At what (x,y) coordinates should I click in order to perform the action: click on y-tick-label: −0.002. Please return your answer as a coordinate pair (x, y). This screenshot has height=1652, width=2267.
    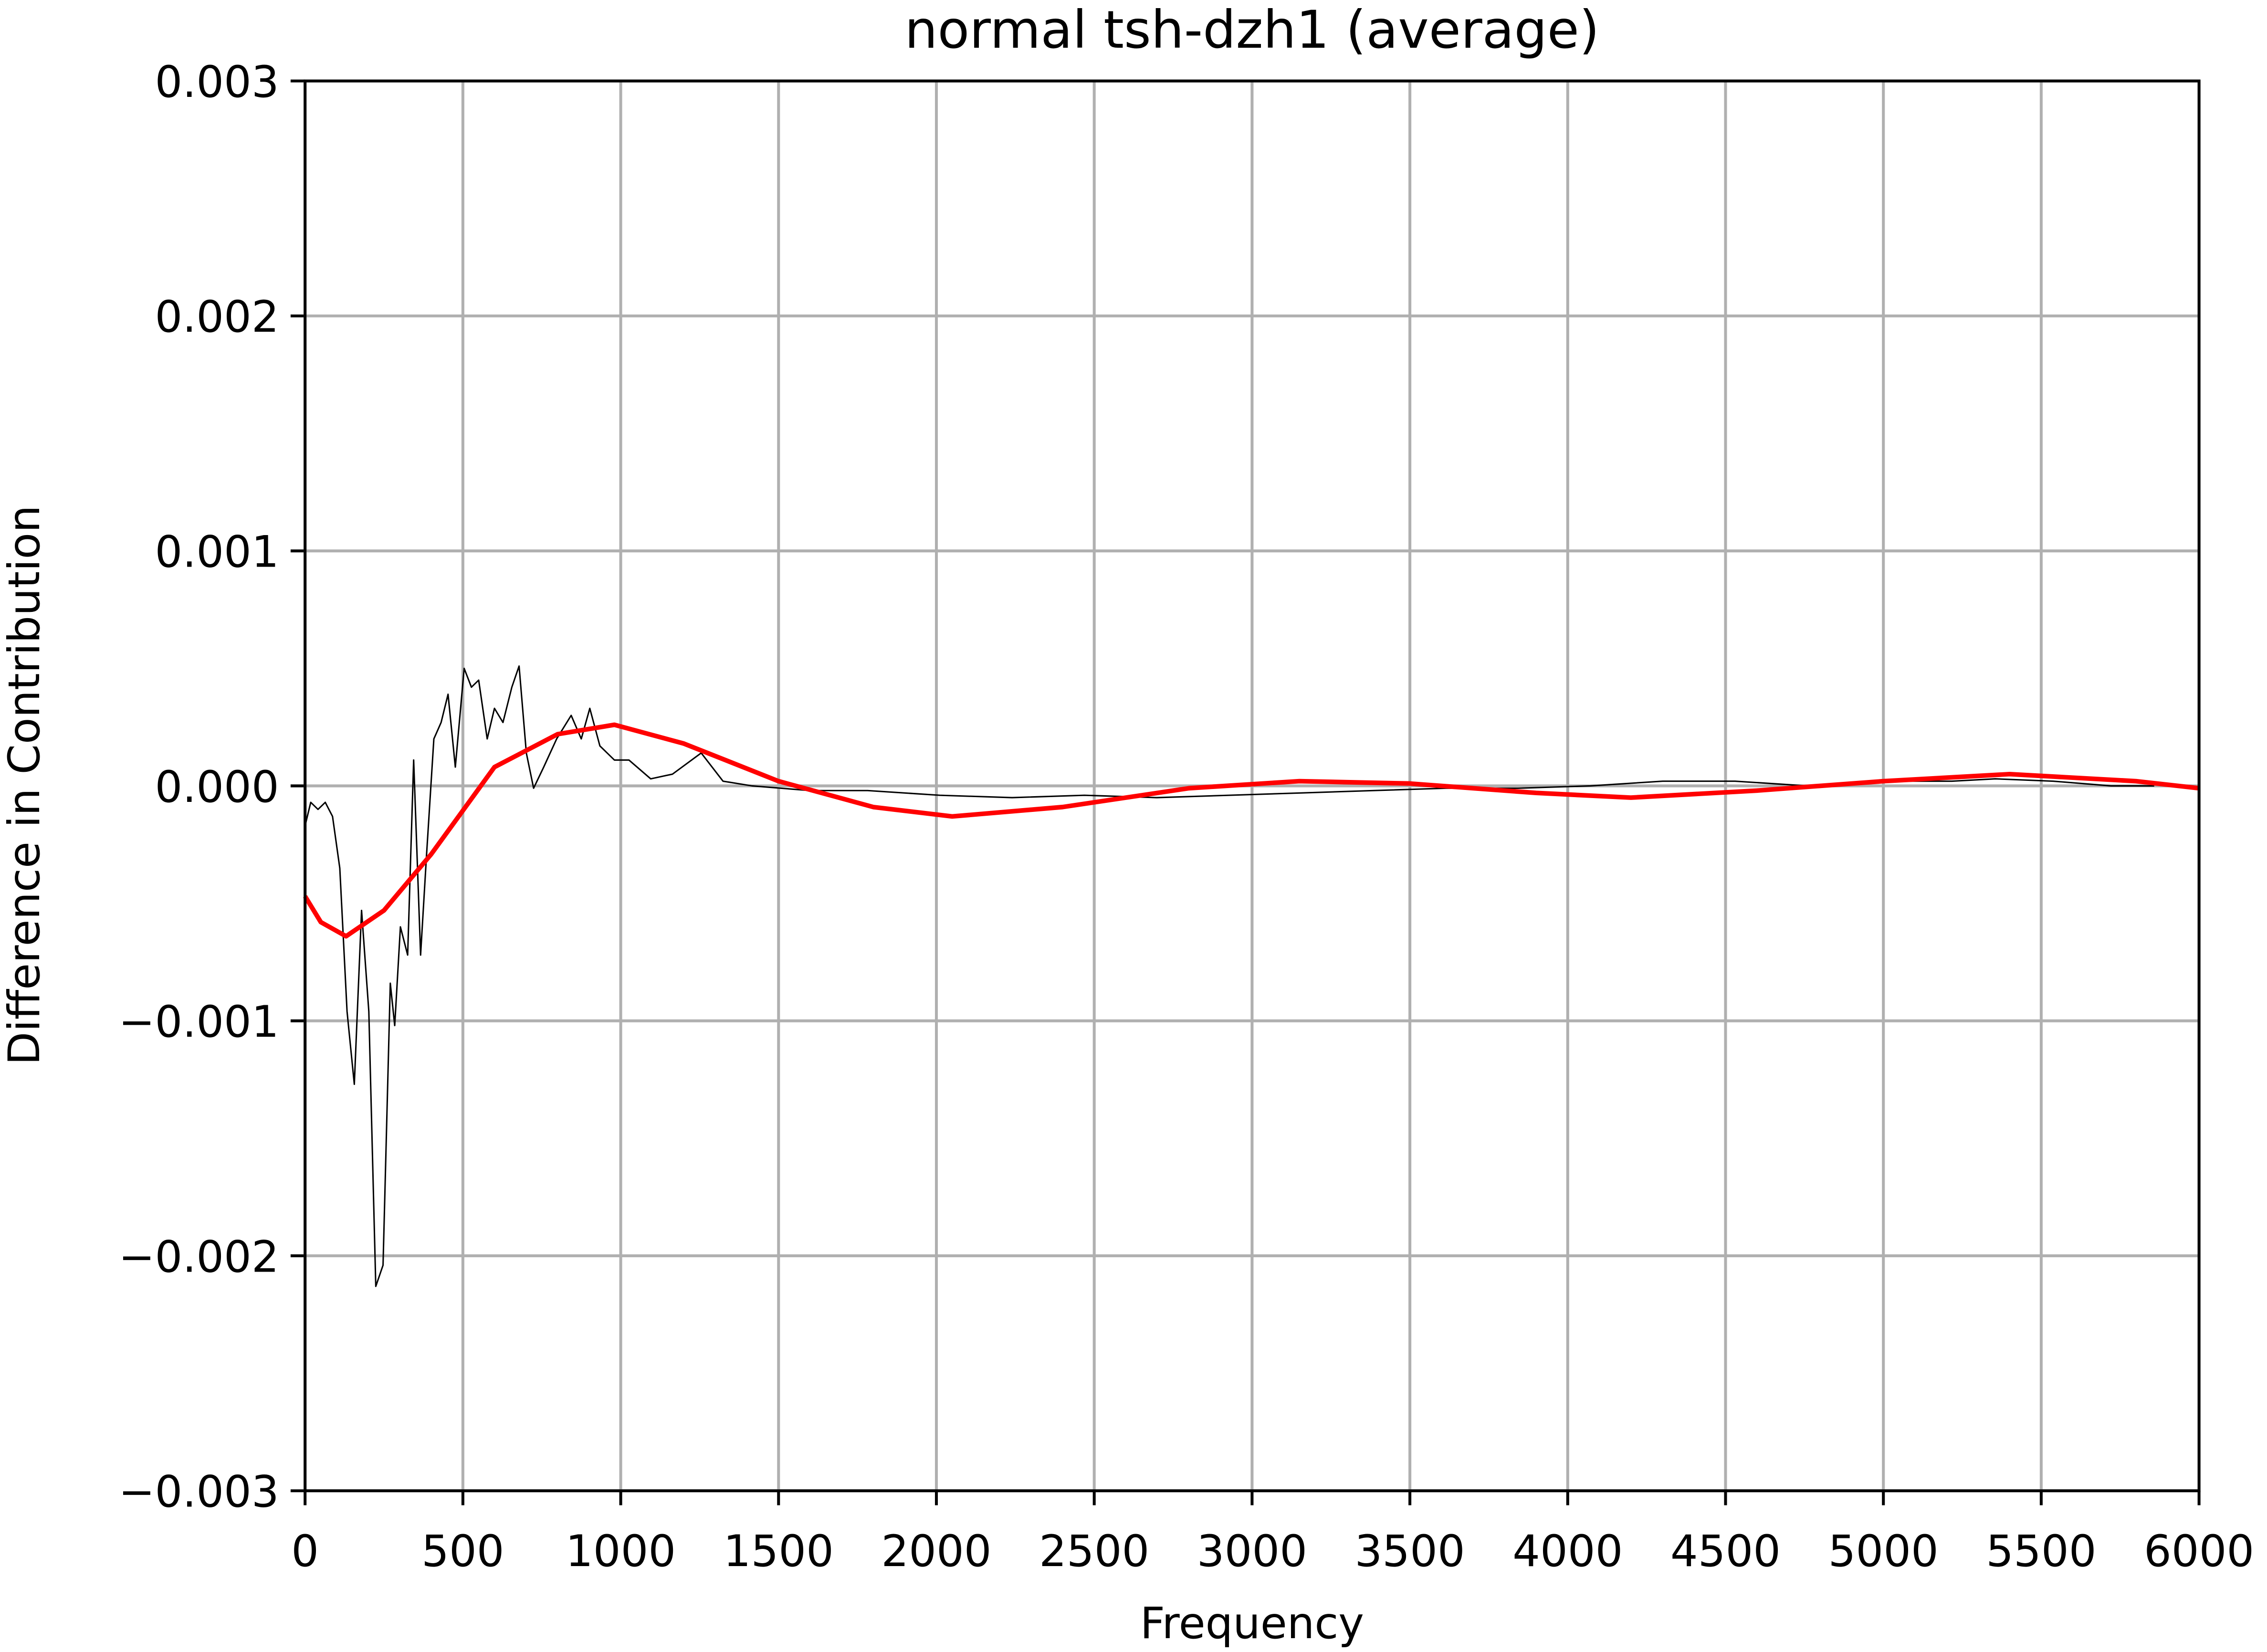
    Looking at the image, I should click on (199, 1257).